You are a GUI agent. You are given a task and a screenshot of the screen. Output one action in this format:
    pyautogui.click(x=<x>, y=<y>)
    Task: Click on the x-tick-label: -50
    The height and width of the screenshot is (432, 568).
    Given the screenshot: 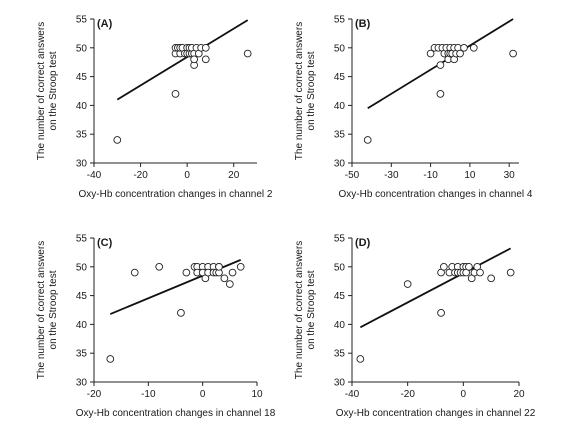 What is the action you would take?
    pyautogui.click(x=352, y=175)
    